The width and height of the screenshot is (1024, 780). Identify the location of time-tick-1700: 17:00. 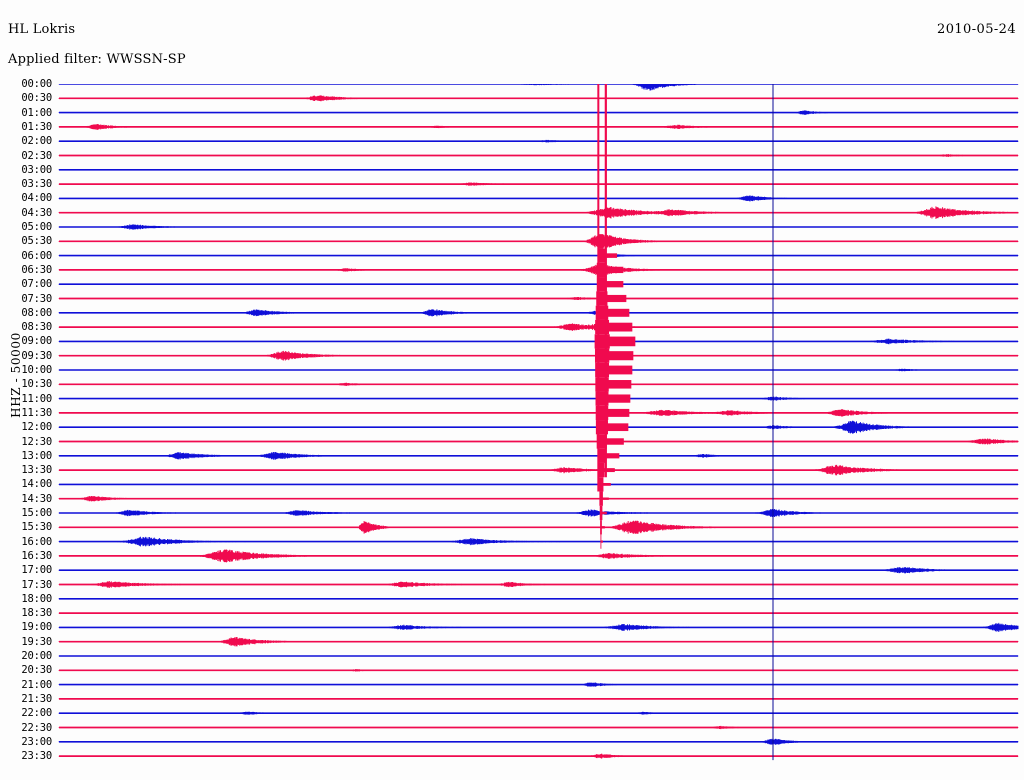
(36, 570).